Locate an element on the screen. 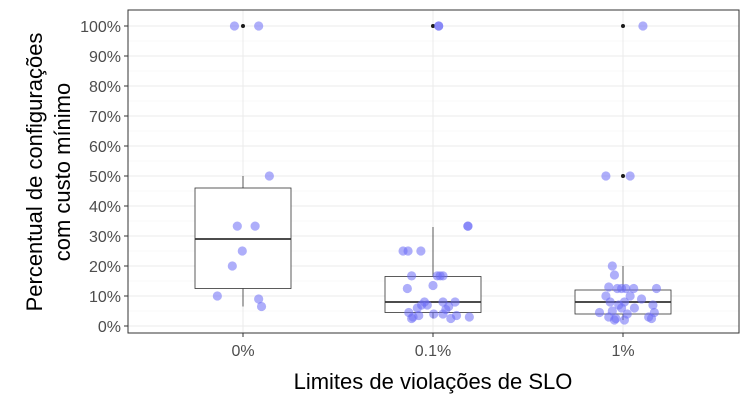  y-tick-label: 80% is located at coordinates (105, 87).